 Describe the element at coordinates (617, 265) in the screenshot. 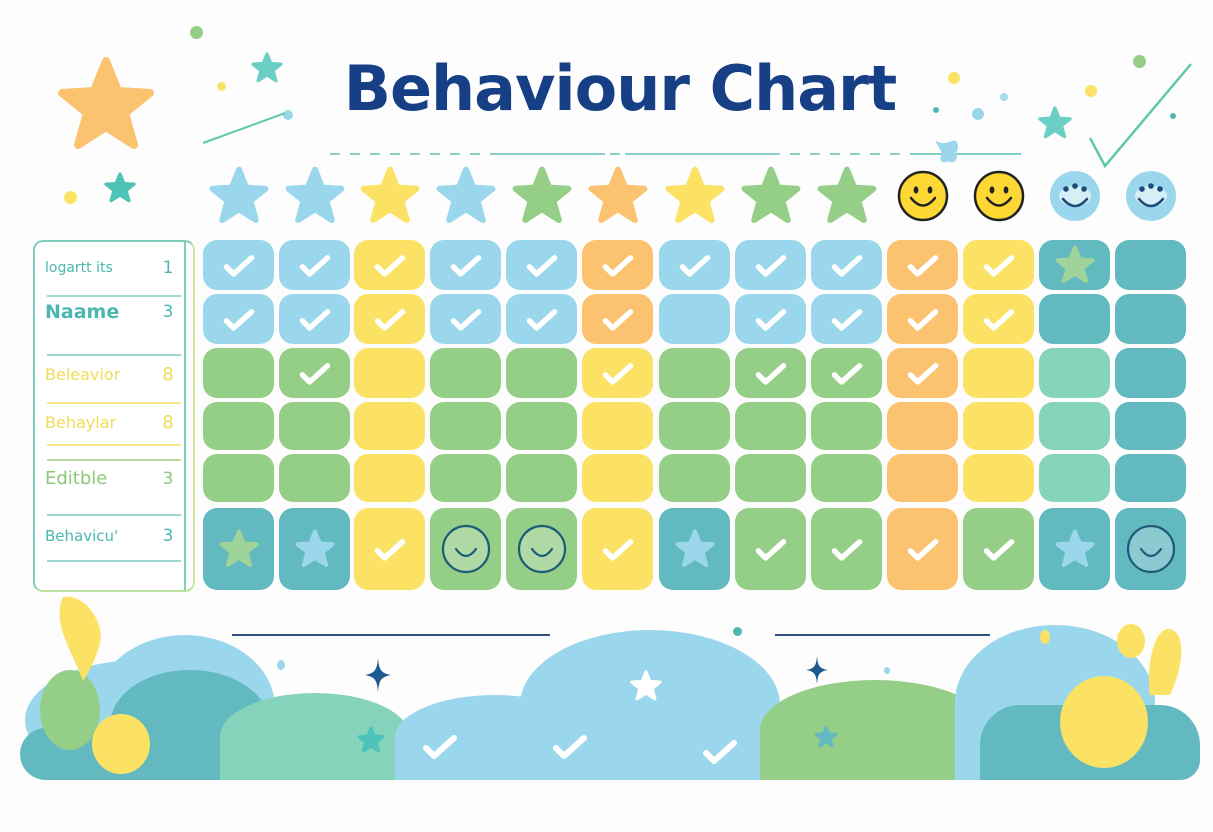

I see `grid-cell-r1-c6` at that location.